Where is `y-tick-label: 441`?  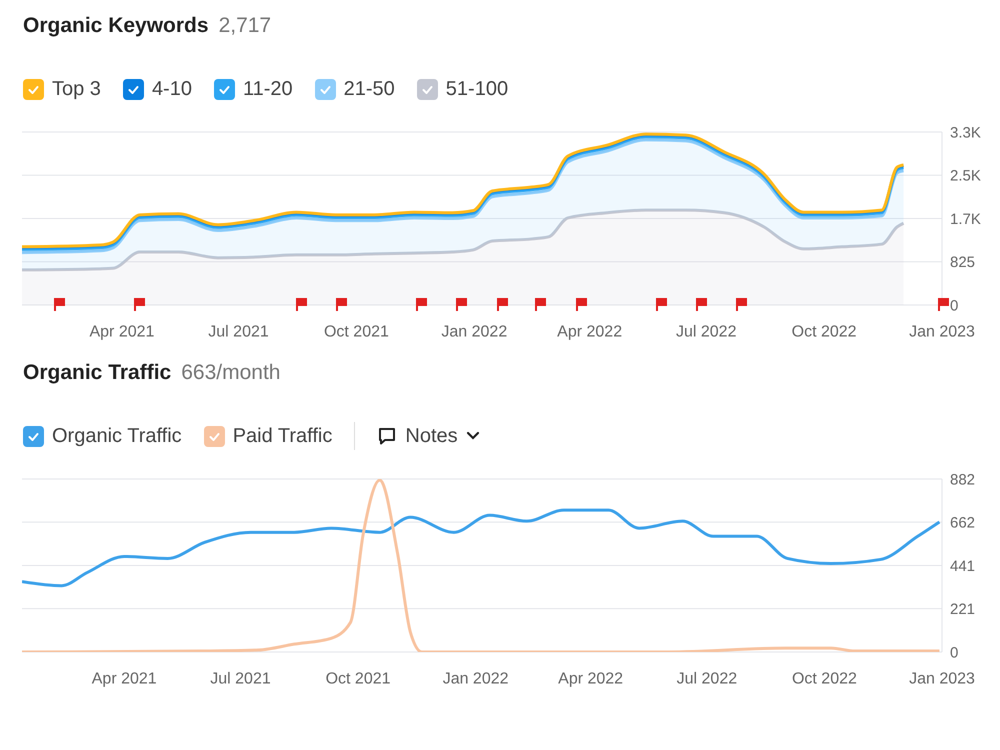 y-tick-label: 441 is located at coordinates (963, 566).